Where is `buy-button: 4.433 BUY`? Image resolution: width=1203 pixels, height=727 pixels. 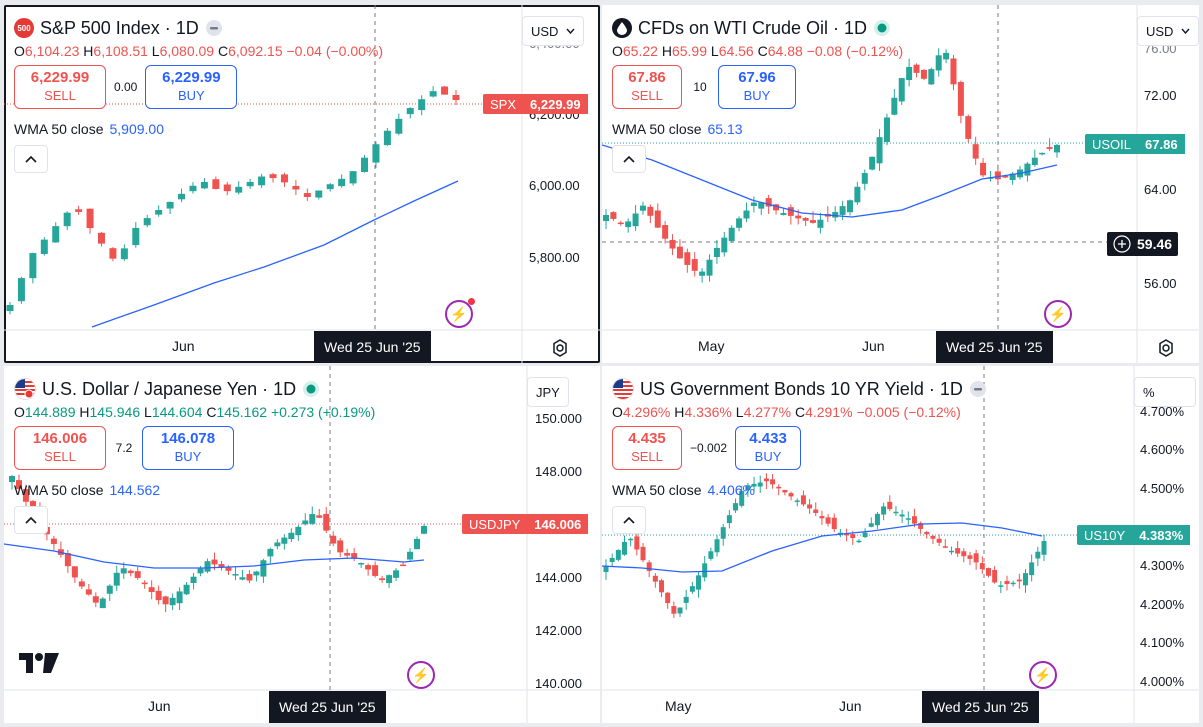 buy-button: 4.433 BUY is located at coordinates (768, 448).